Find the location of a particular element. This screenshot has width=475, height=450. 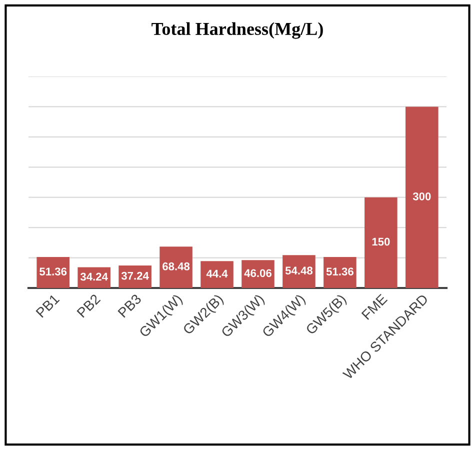

data-label: 46.06 is located at coordinates (258, 273).